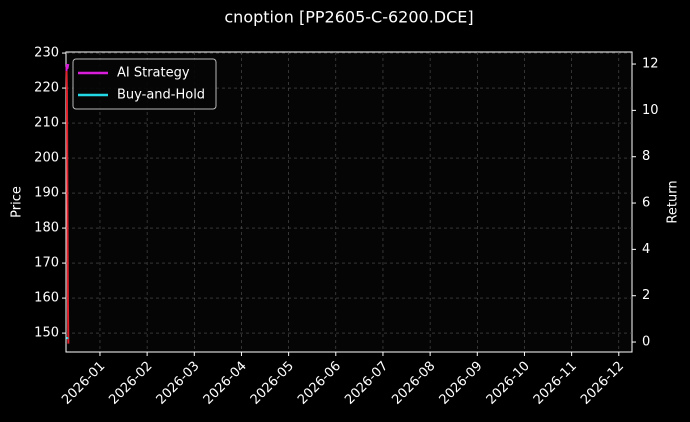 The width and height of the screenshot is (690, 422). I want to click on y-tick-label: 160, so click(46, 298).